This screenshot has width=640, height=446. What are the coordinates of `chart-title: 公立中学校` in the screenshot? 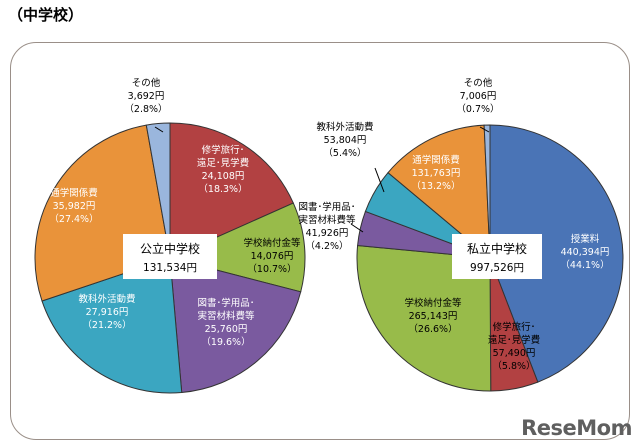 It's located at (170, 248).